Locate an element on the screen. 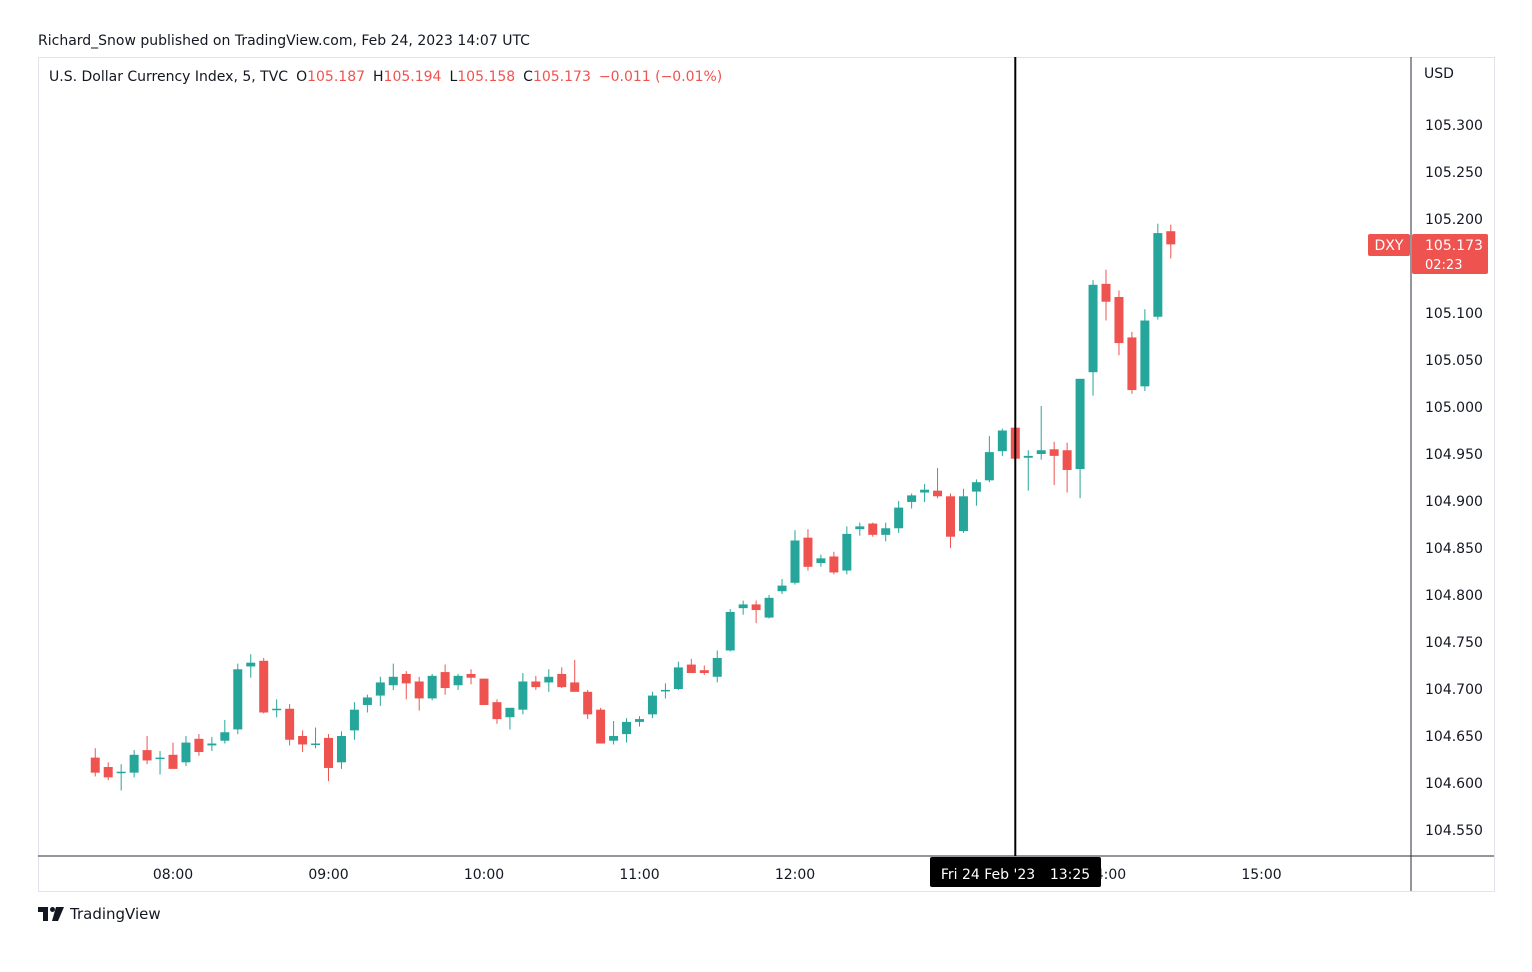 This screenshot has height=972, width=1532. price-tick-label: 104.700 is located at coordinates (1454, 690).